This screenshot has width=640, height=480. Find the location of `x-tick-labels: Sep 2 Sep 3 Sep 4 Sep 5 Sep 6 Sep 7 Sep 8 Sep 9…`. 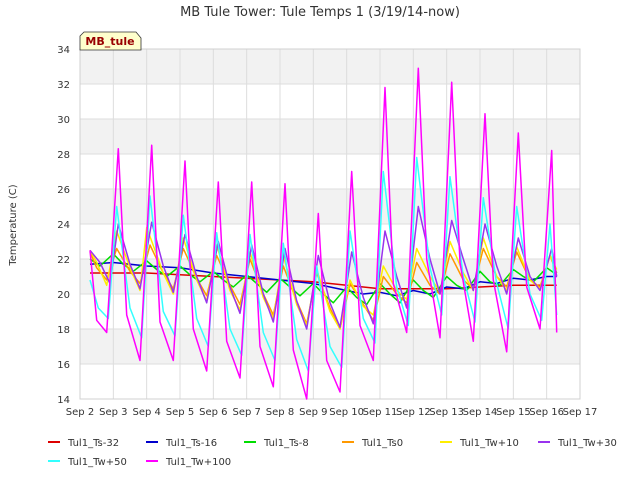

x-tick-labels: Sep 2 Sep 3 Sep 4 Sep 5 Sep 6 Sep 7 Sep 8 Sep 9… is located at coordinates (332, 412).